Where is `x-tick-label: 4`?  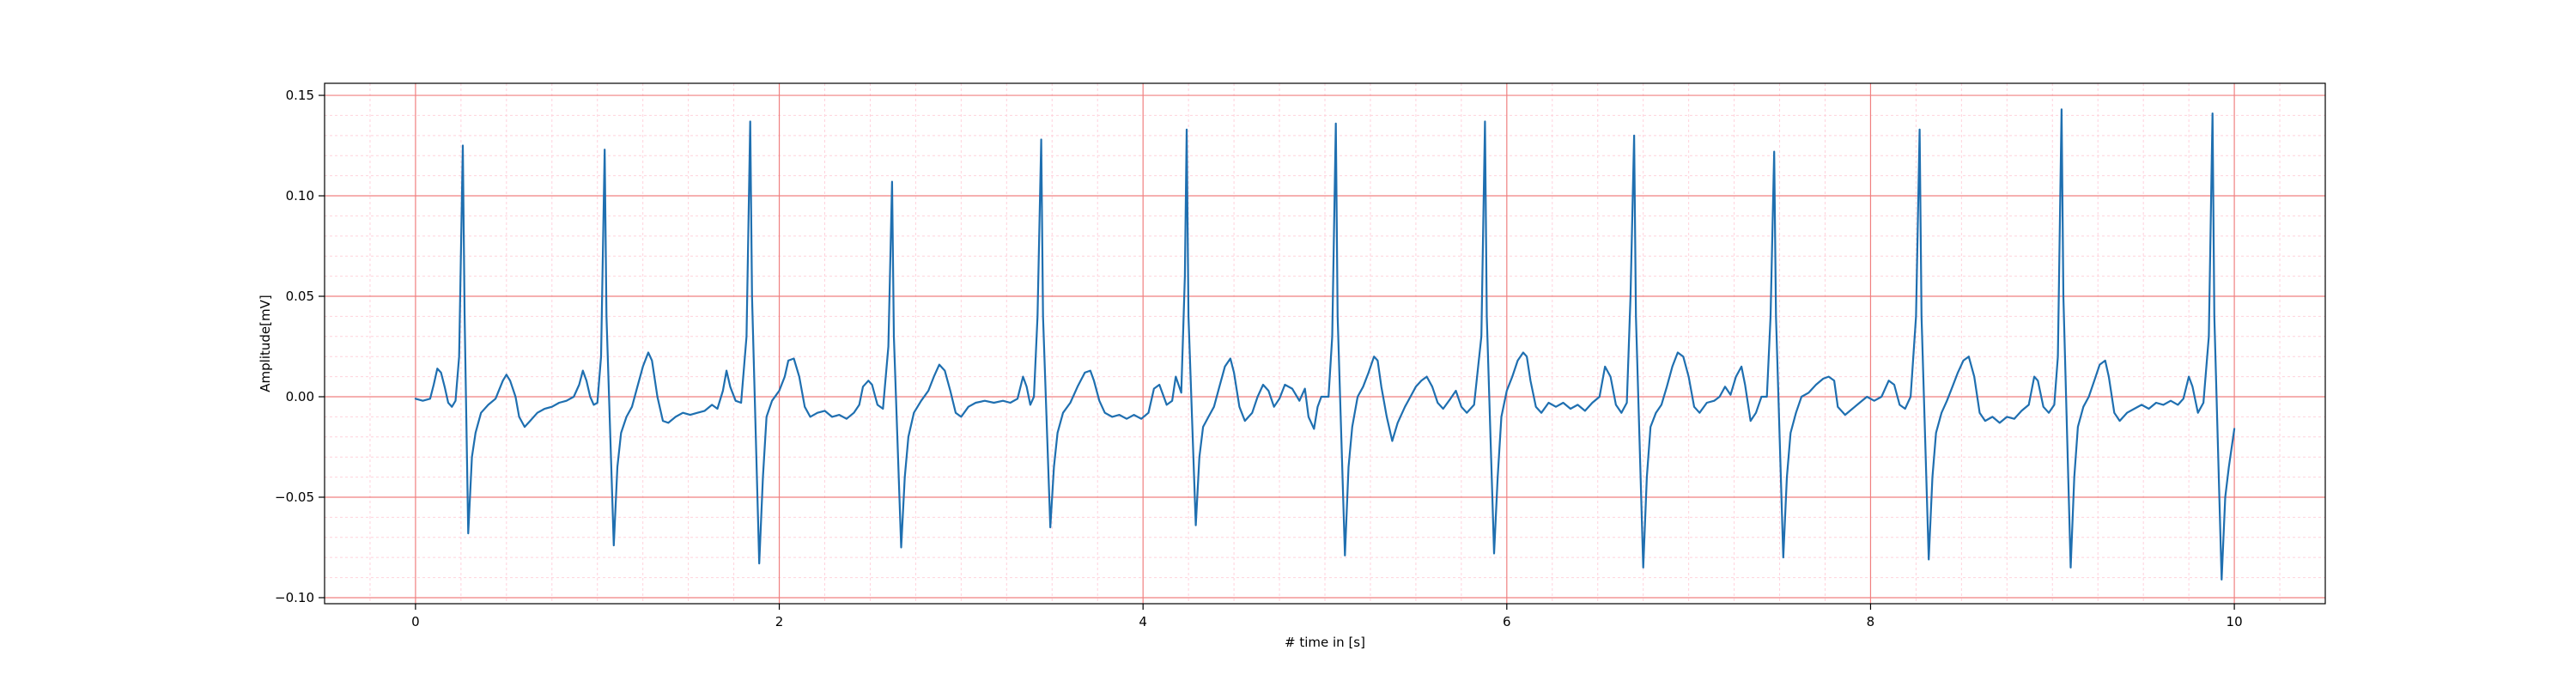 x-tick-label: 4 is located at coordinates (1143, 621).